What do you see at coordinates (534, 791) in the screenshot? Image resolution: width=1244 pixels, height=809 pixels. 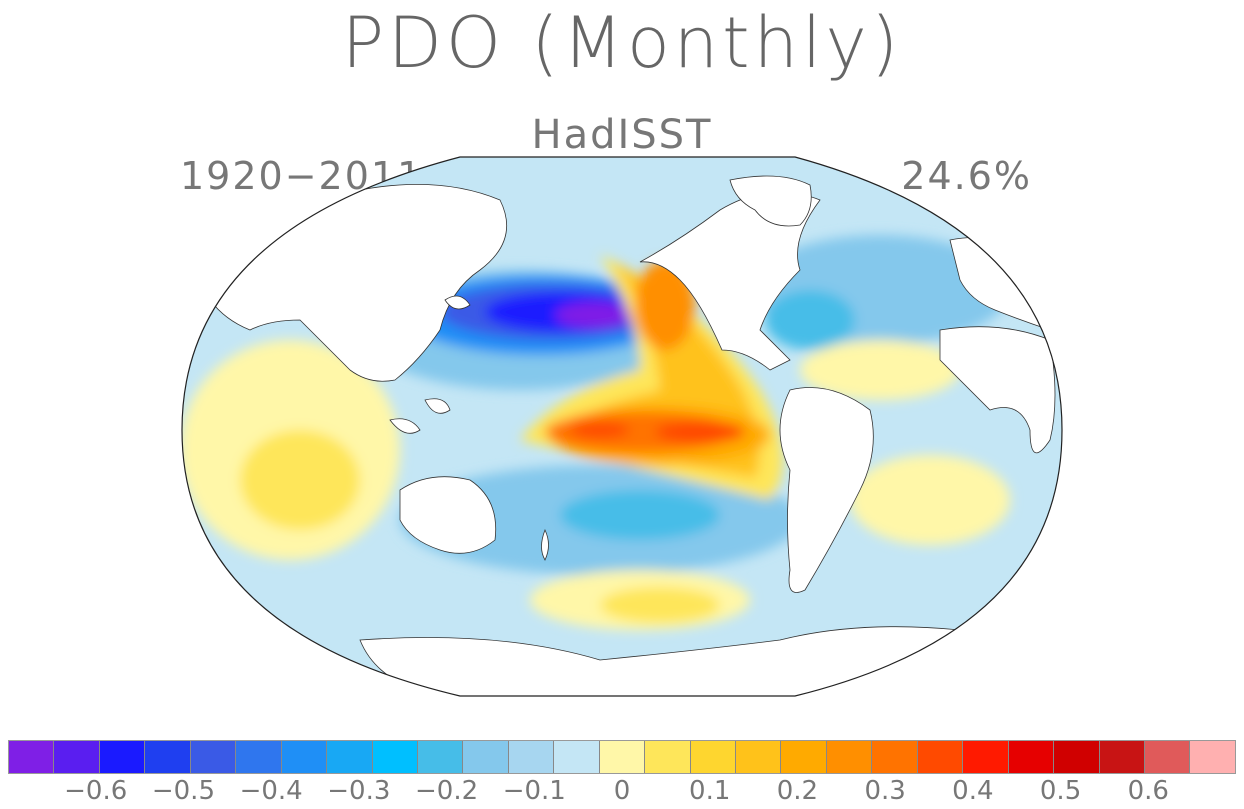 I see `colorbar-tick-label: −0.1` at bounding box center [534, 791].